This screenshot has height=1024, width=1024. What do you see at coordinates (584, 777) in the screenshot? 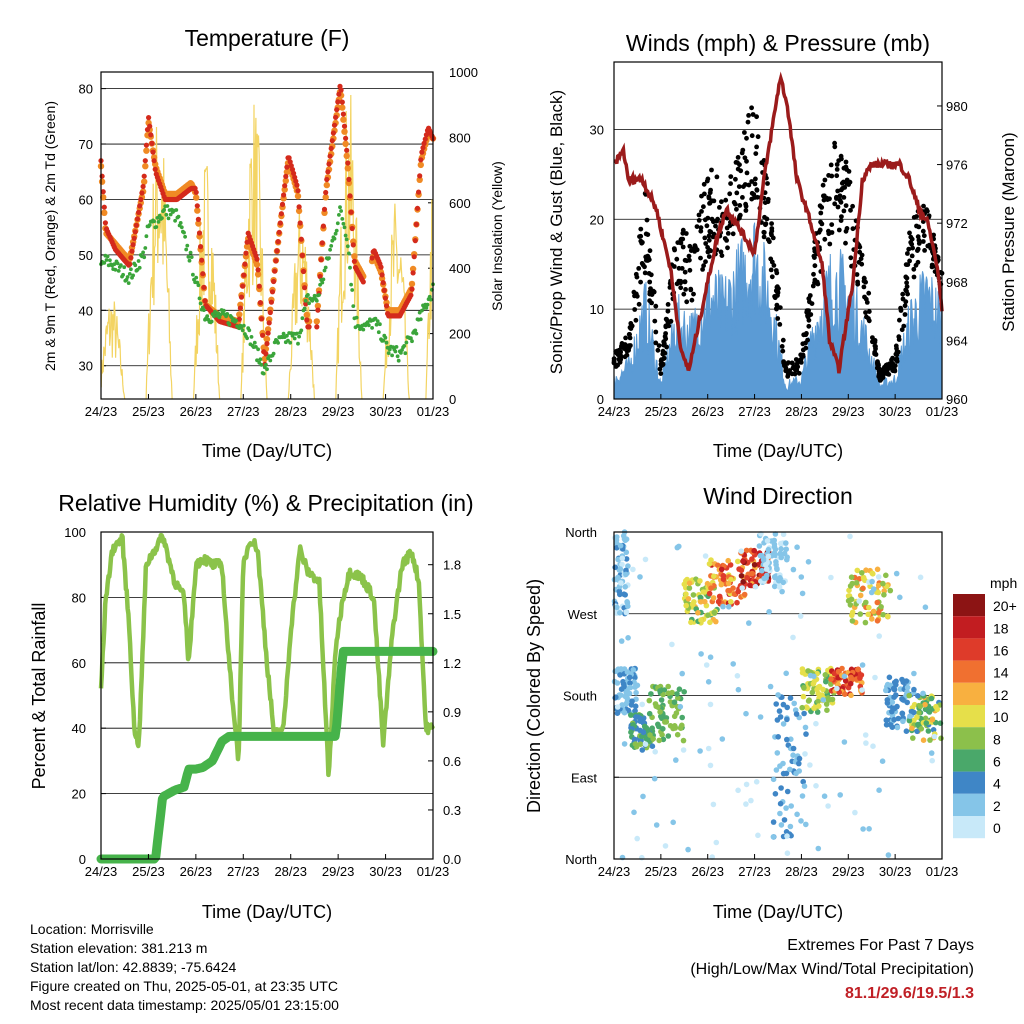
I see `direction-ytick-label: East` at bounding box center [584, 777].